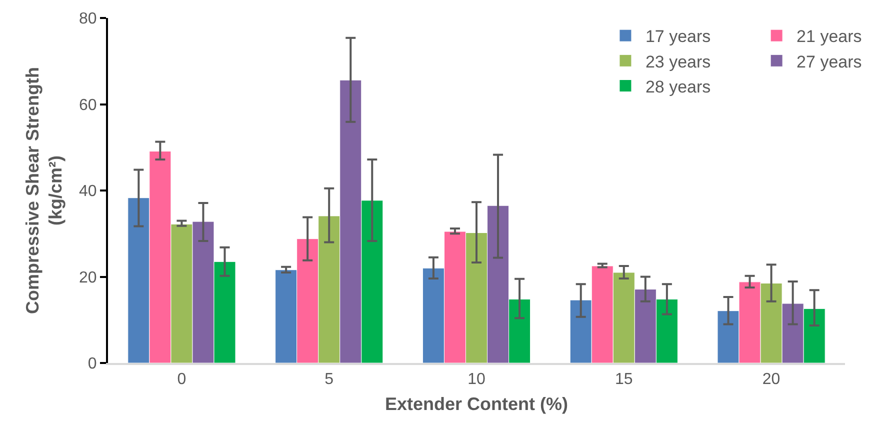  What do you see at coordinates (678, 62) in the screenshot?
I see `legend-label: 23 years` at bounding box center [678, 62].